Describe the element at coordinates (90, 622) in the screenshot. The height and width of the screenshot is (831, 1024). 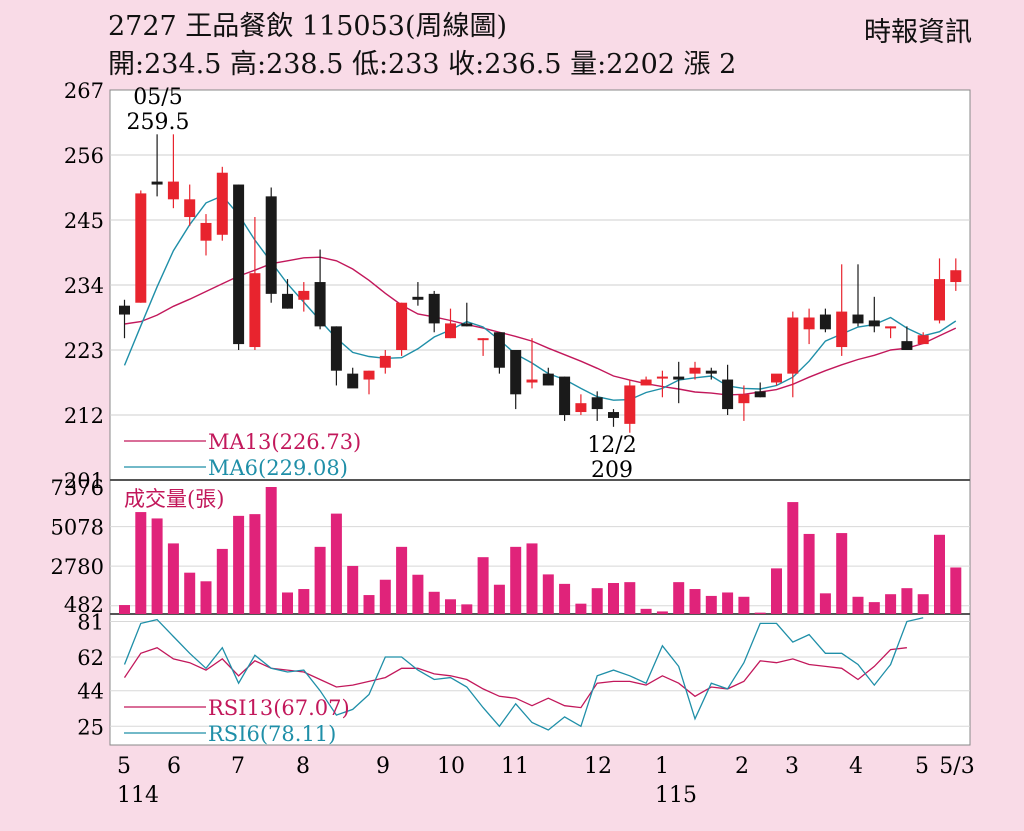
I see `rsi-tick-label: 81` at that location.